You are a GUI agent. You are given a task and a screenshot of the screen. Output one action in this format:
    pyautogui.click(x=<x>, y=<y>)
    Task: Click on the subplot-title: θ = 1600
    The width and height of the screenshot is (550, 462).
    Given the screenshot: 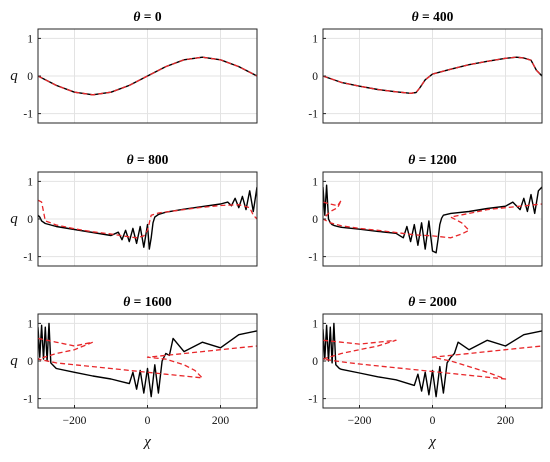 What is the action you would take?
    pyautogui.click(x=147, y=301)
    